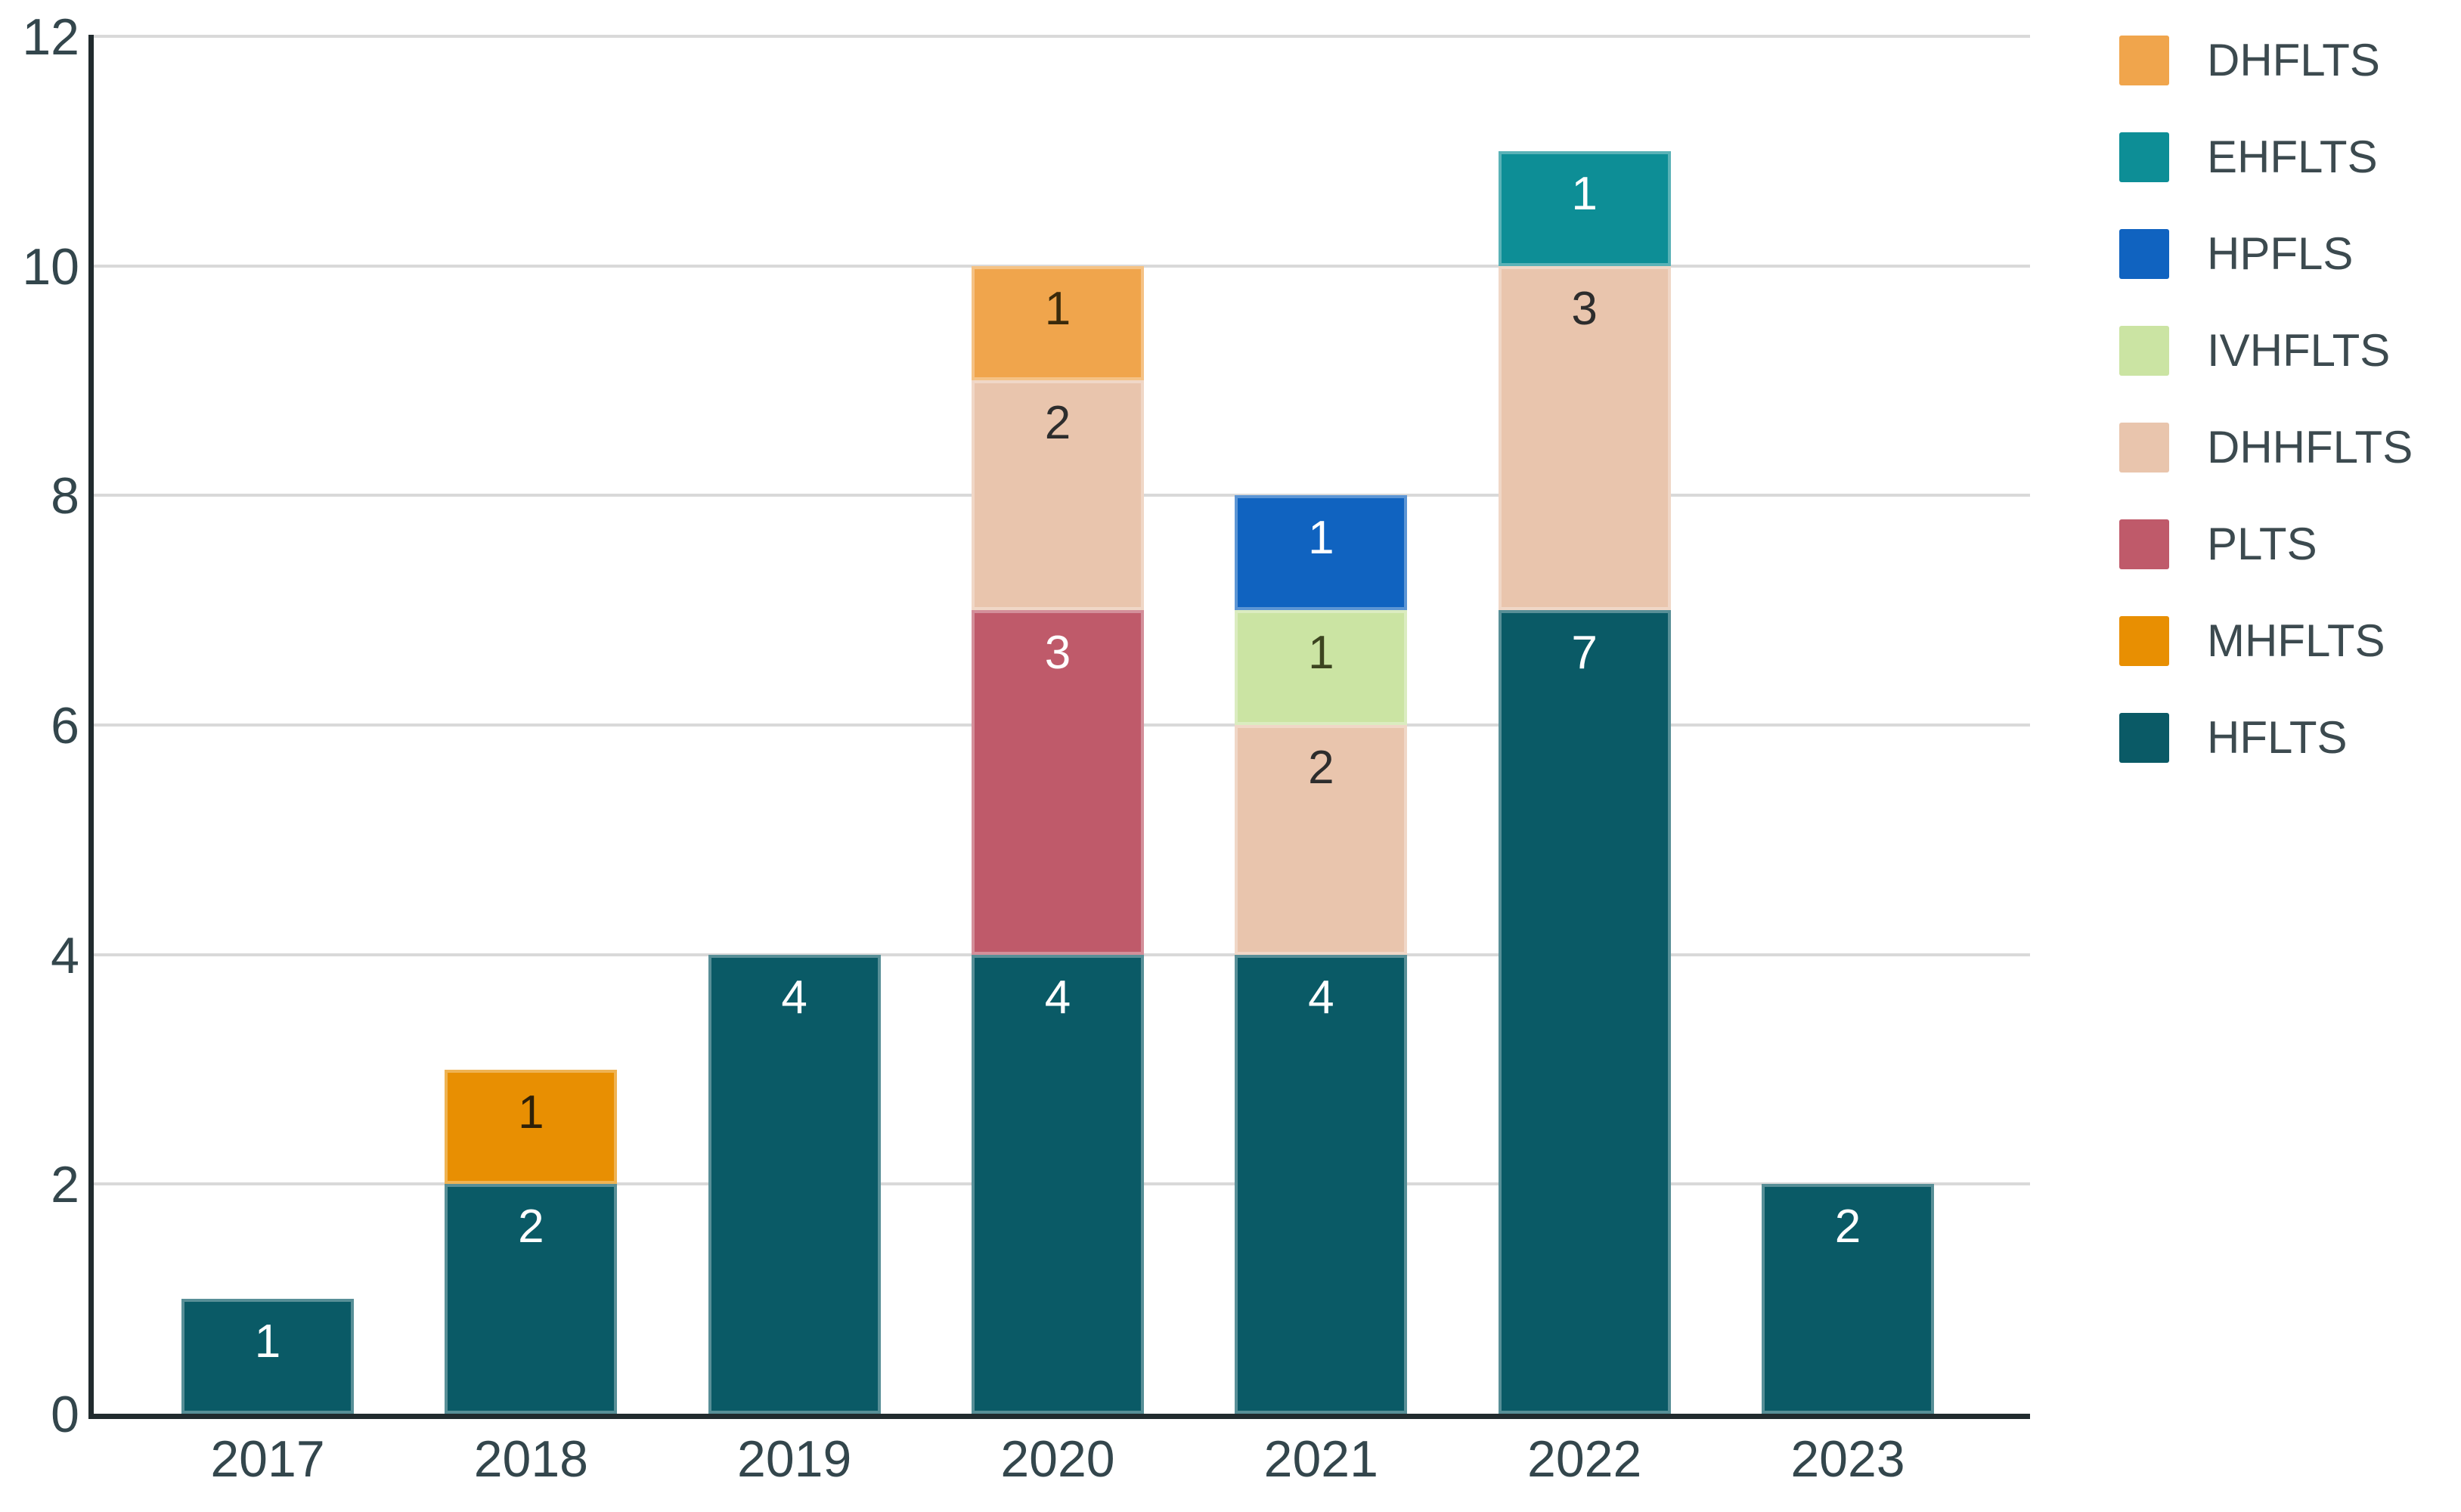 The image size is (2461, 1512). Describe the element at coordinates (2292, 157) in the screenshot. I see `legend-label-EHFLTS: EHFLTS` at that location.